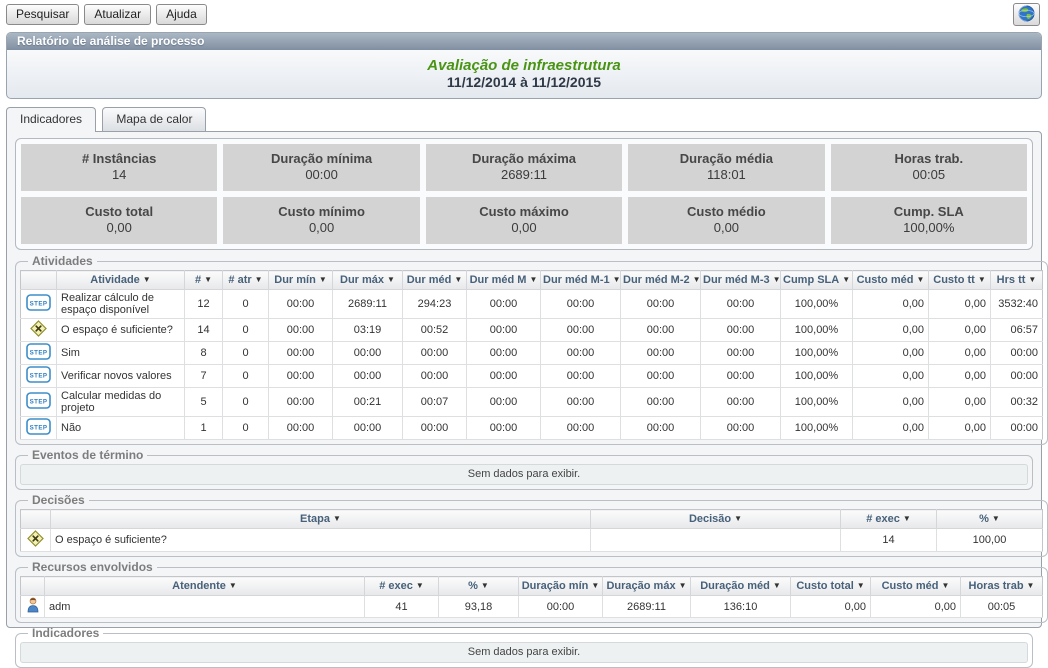  Describe the element at coordinates (646, 586) in the screenshot. I see `column-header: Duração máx ▼` at that location.